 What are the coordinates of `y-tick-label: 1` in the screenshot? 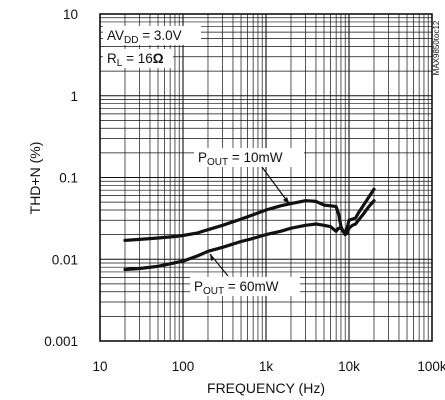 It's located at (74, 96).